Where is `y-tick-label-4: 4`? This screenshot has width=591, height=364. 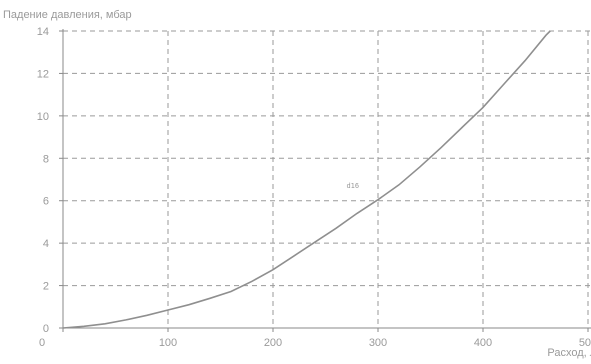 y-tick-label-4: 4 is located at coordinates (46, 244).